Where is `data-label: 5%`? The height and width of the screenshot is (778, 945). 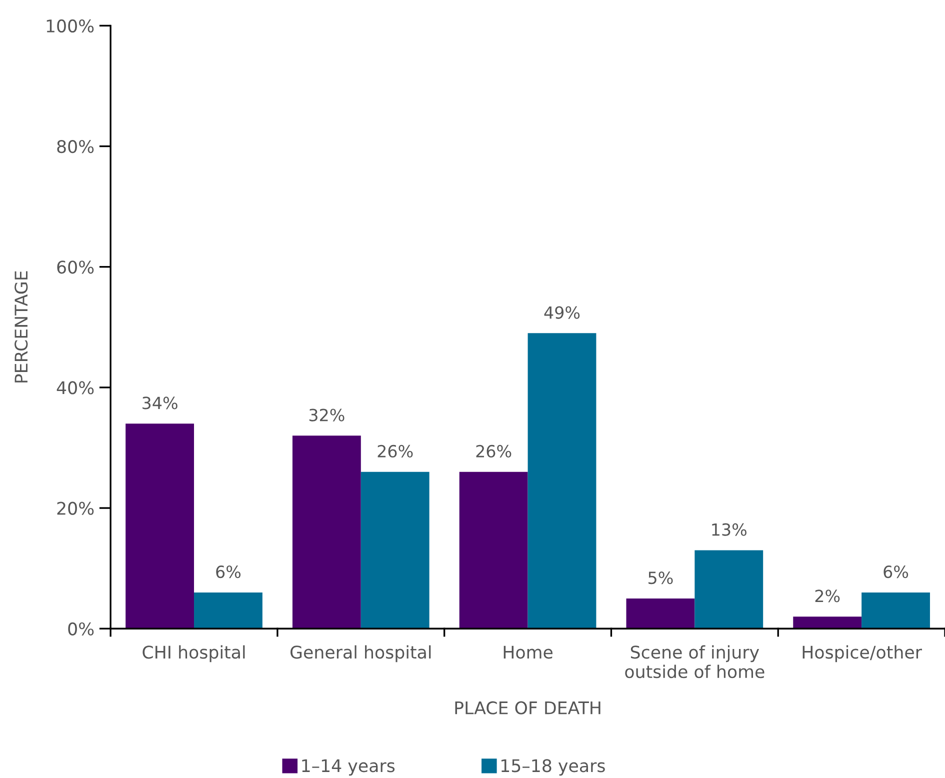 data-label: 5% is located at coordinates (660, 578).